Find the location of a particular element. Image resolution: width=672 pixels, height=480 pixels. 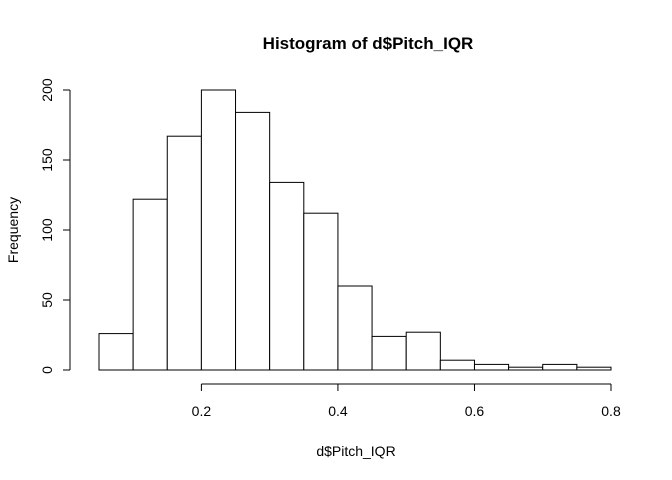

x-axis-label: d$Pitch_IQR is located at coordinates (355, 451).